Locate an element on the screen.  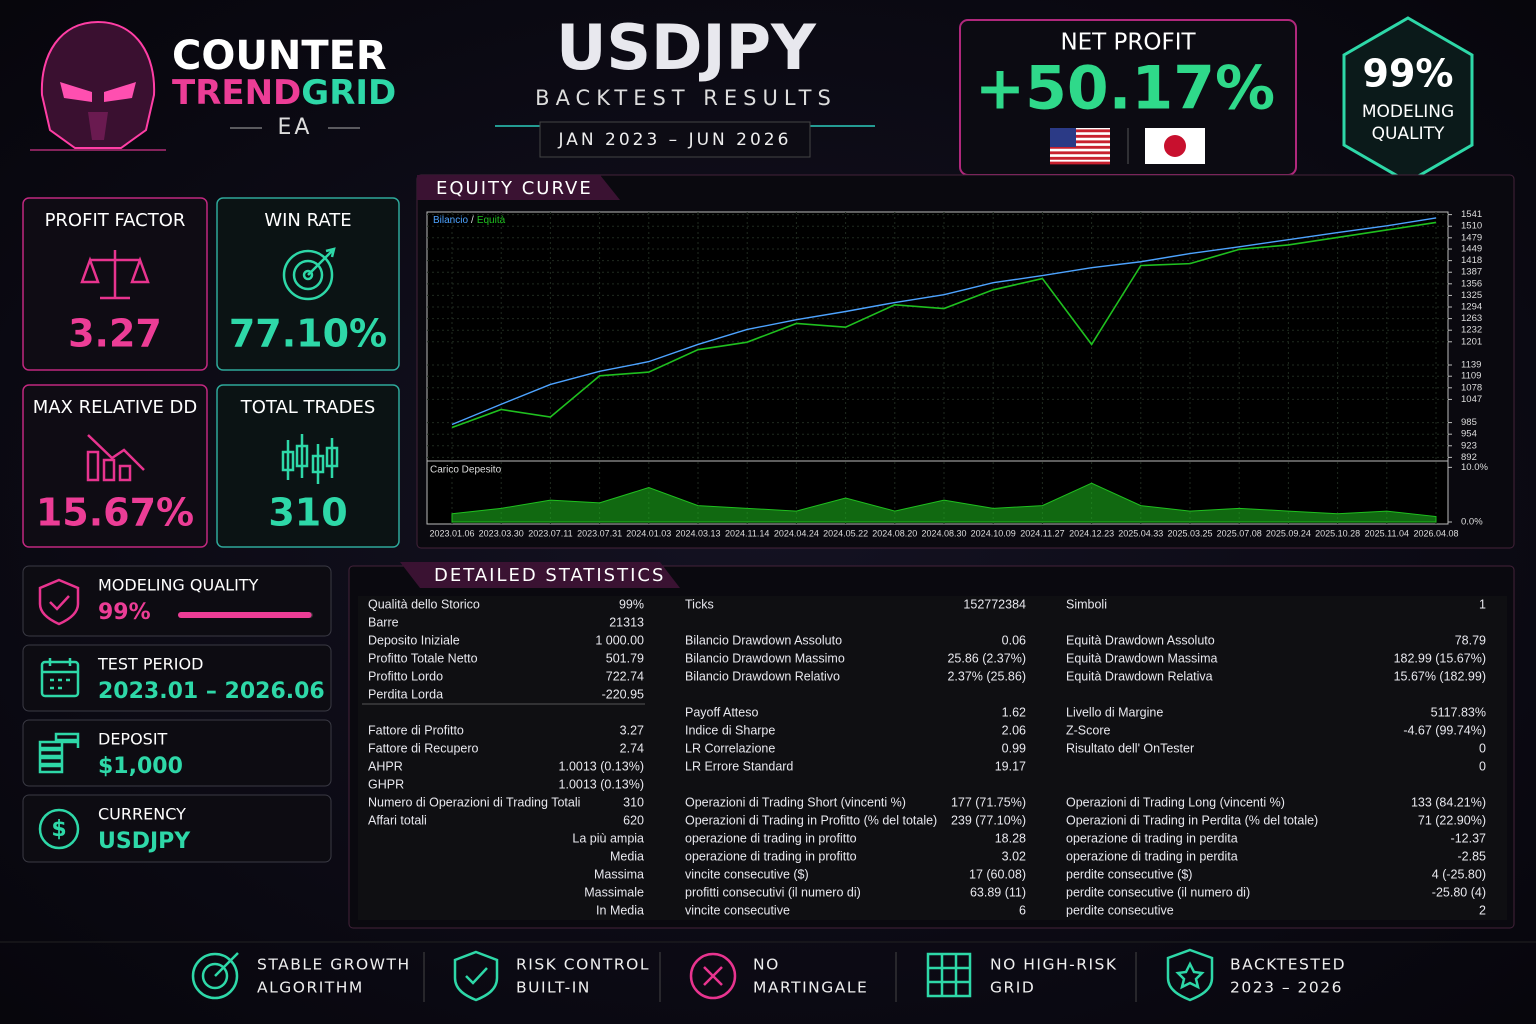
kpi-label: PROFIT FACTOR is located at coordinates (115, 220).